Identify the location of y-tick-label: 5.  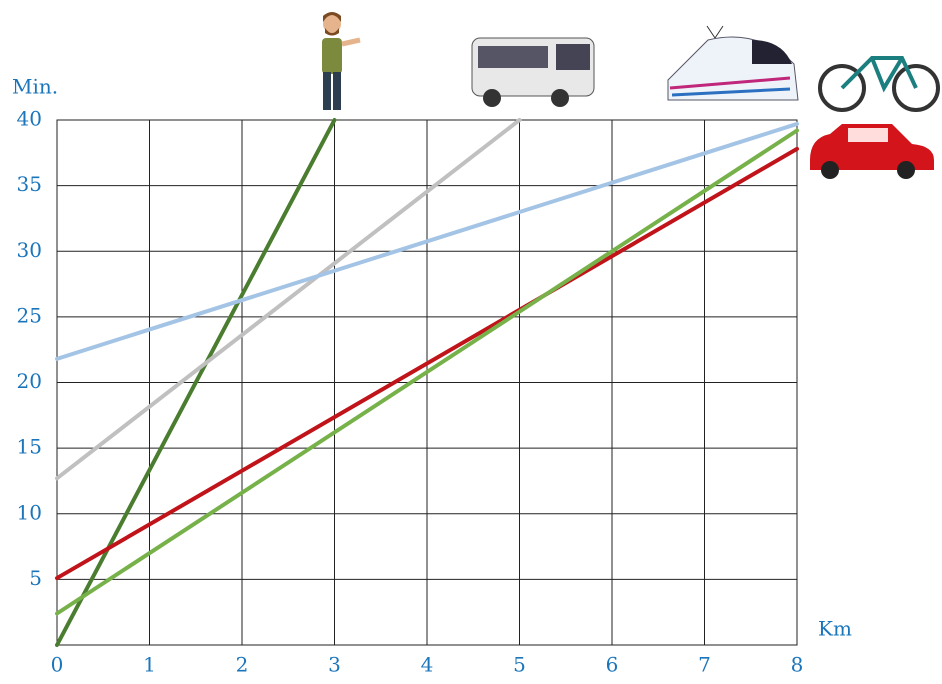
(35, 578).